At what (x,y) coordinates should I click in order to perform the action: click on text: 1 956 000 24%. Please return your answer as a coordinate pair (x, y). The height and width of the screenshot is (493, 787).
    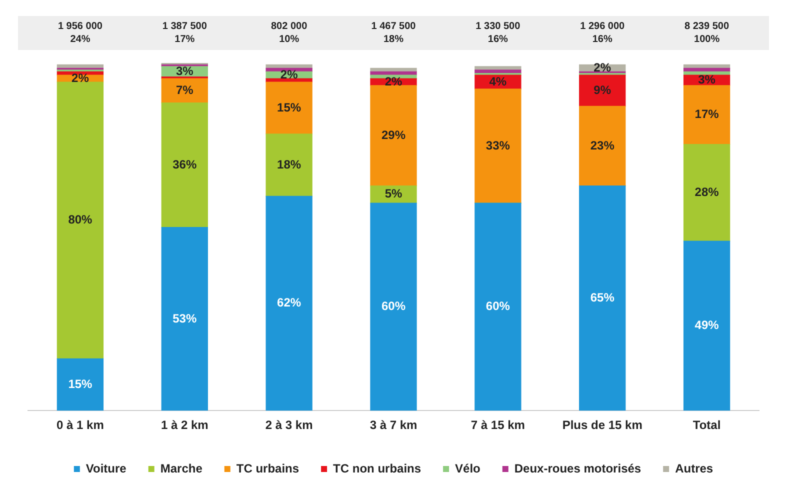
    Looking at the image, I should click on (80, 32).